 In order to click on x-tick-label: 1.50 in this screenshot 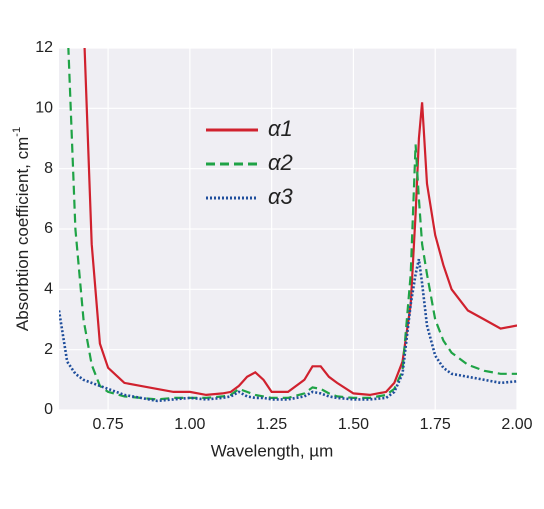, I will do `click(353, 424)`.